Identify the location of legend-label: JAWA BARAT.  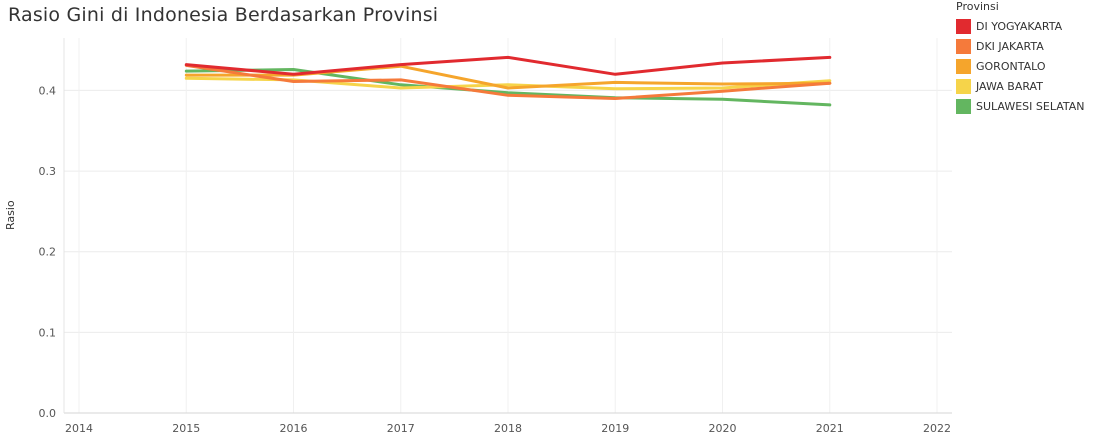
(1009, 86).